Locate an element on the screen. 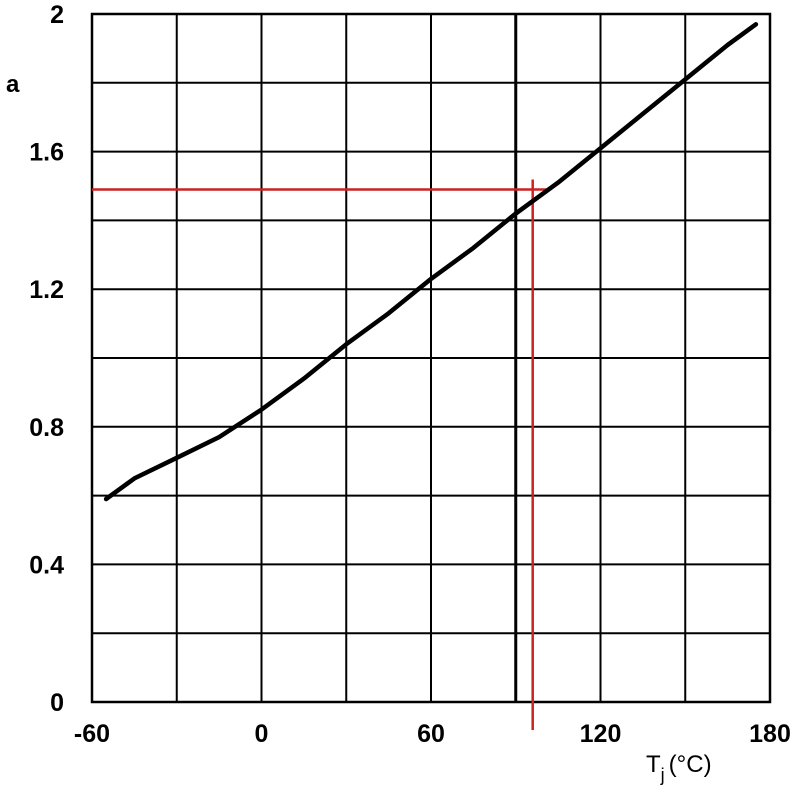 The image size is (800, 791). y-tick-label: 1.6 is located at coordinates (46, 153).